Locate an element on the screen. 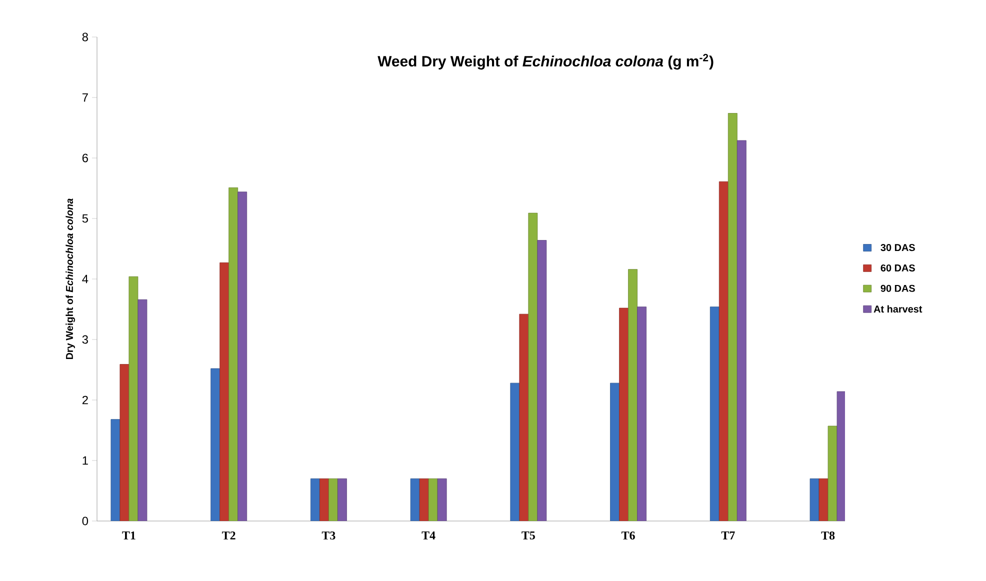 The width and height of the screenshot is (986, 581). y-tick-label: 2 is located at coordinates (85, 400).